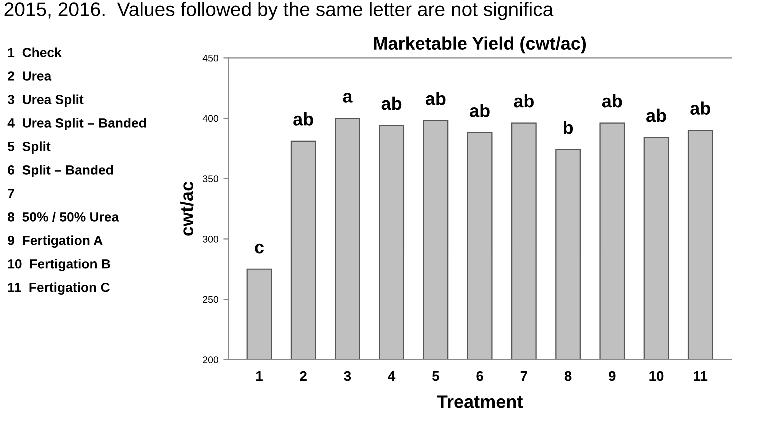 This screenshot has width=762, height=431. I want to click on x-tick-label: 5, so click(436, 377).